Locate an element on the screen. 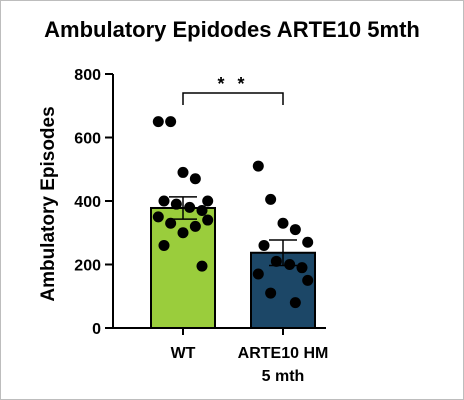 The image size is (464, 400). x-category-label: WT is located at coordinates (183, 353).